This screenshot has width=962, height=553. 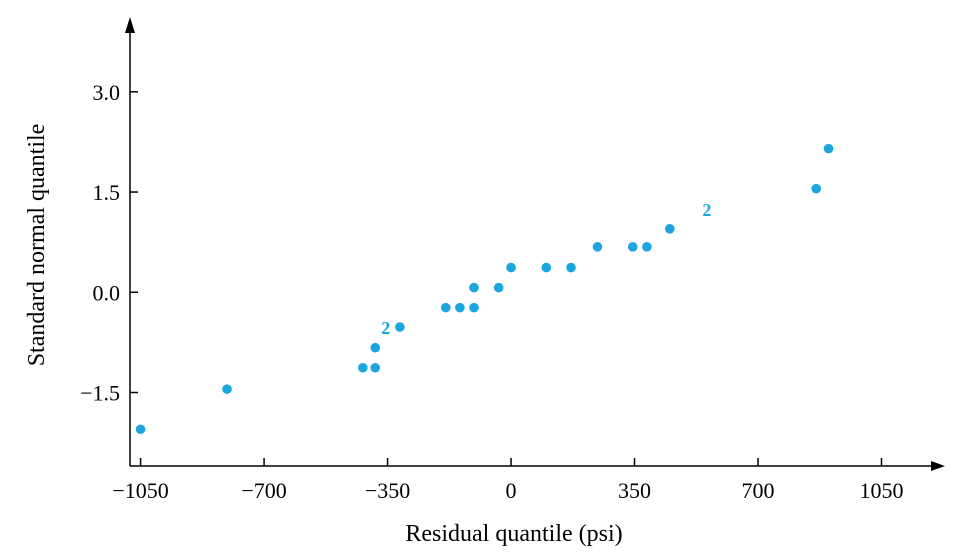 What do you see at coordinates (387, 490) in the screenshot?
I see `x-tick-label: −350` at bounding box center [387, 490].